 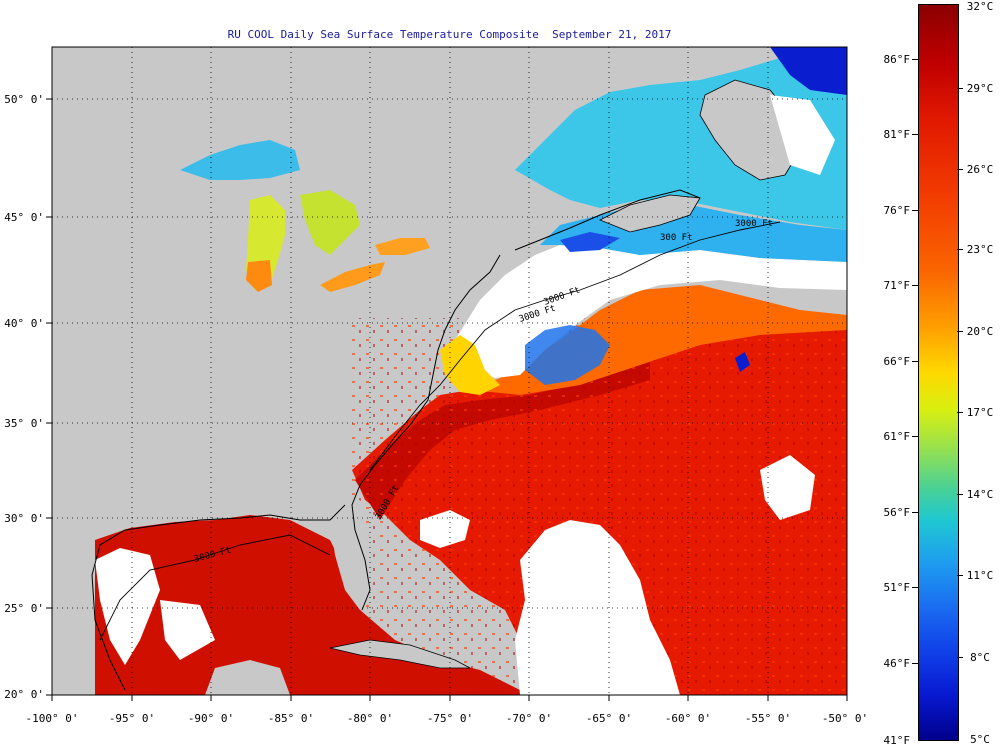 I want to click on lake-erie, so click(x=352, y=277).